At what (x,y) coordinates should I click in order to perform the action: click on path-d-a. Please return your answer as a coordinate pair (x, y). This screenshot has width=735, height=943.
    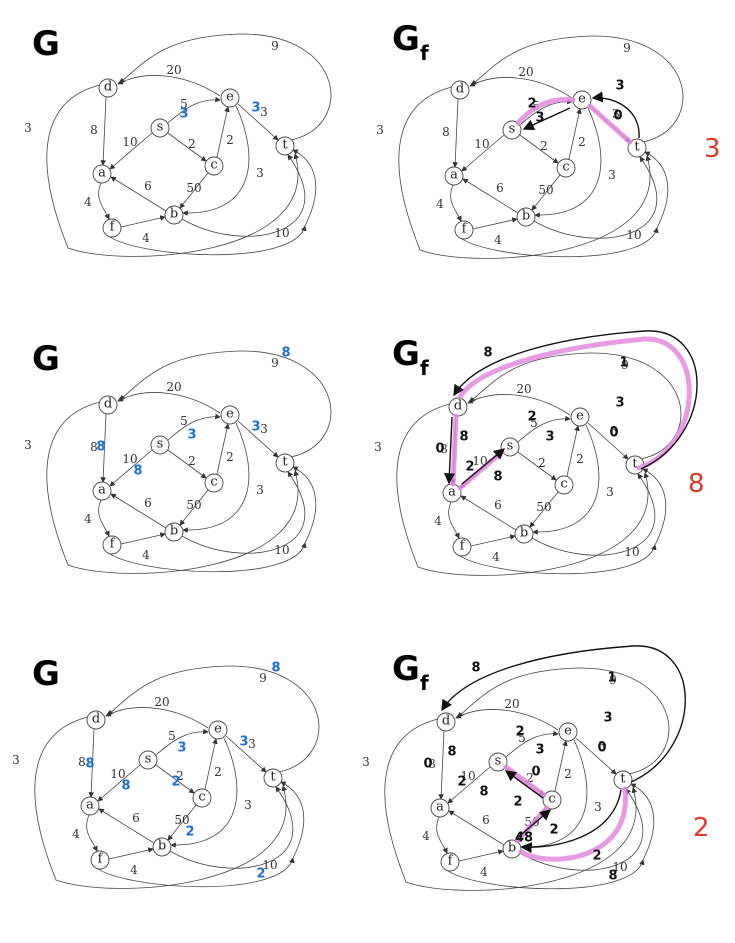
    Looking at the image, I should click on (454, 450).